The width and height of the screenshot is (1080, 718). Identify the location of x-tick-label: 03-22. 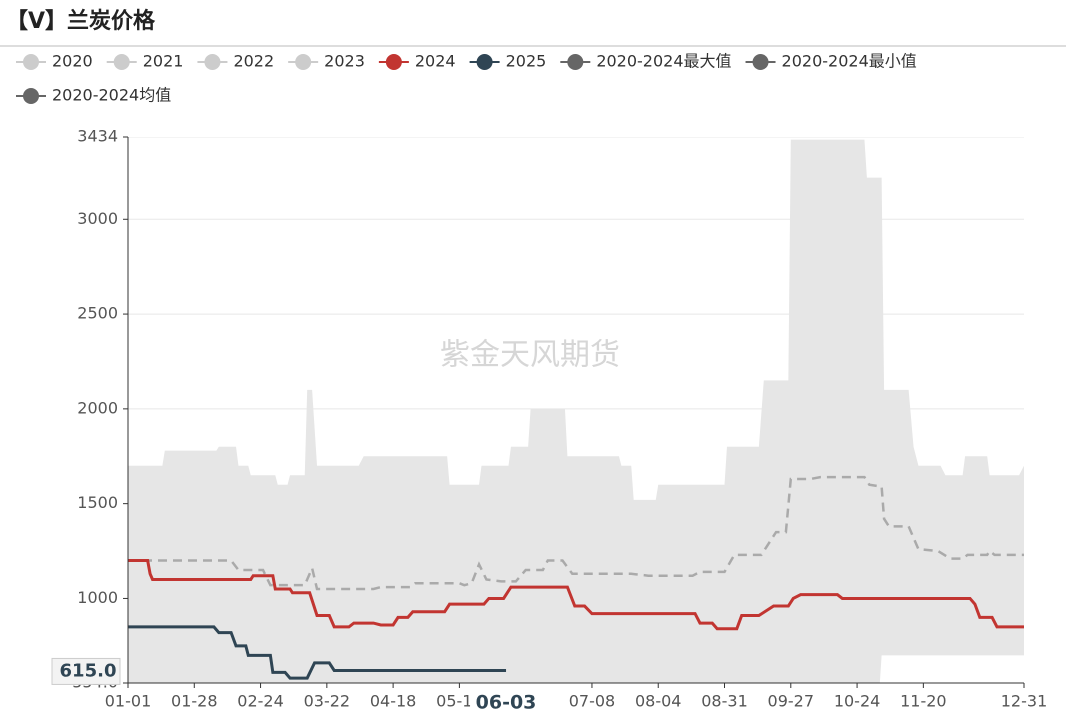
(327, 701).